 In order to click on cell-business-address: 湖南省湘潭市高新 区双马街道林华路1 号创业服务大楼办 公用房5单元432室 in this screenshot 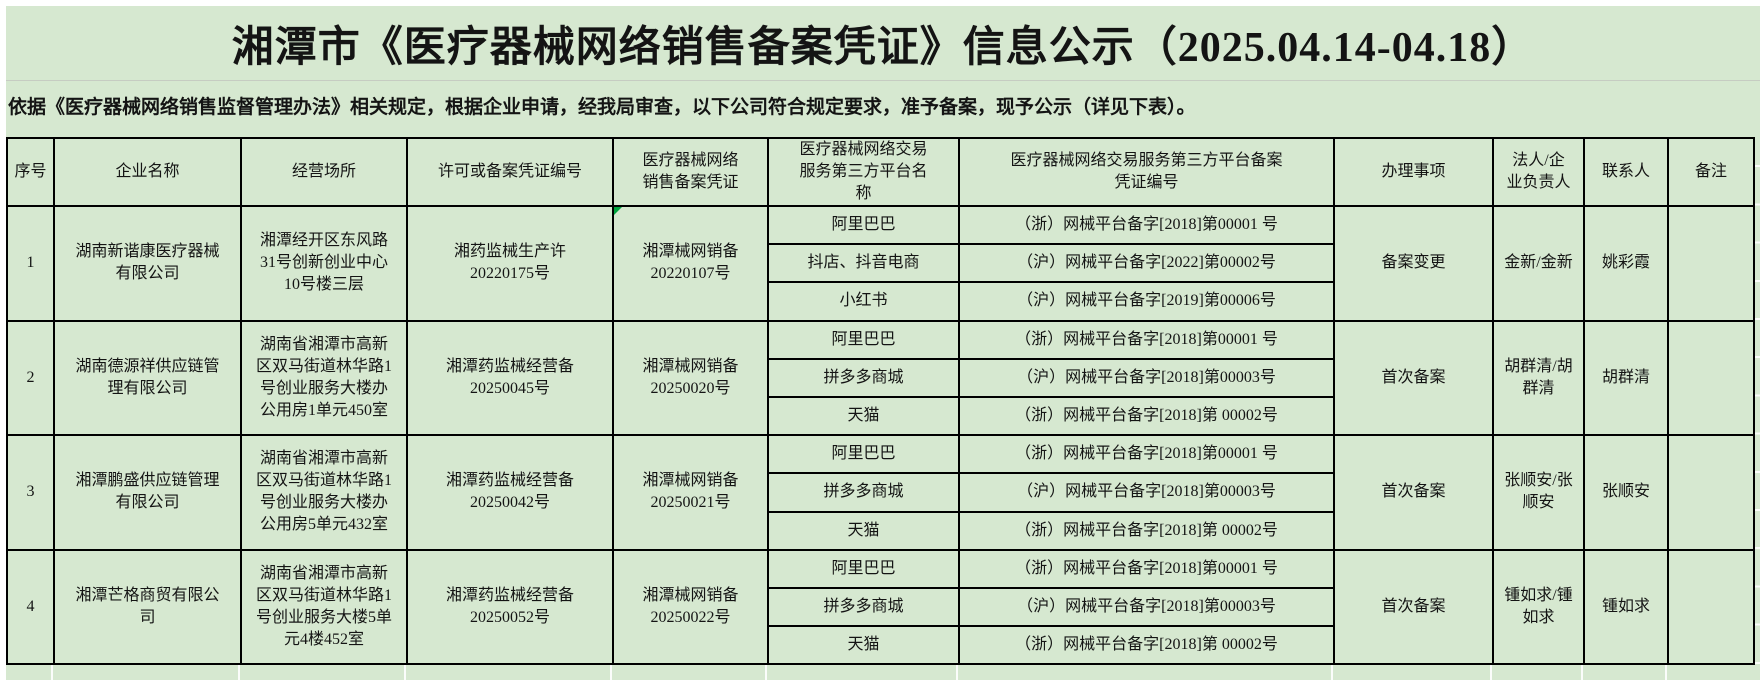, I will do `click(324, 492)`.